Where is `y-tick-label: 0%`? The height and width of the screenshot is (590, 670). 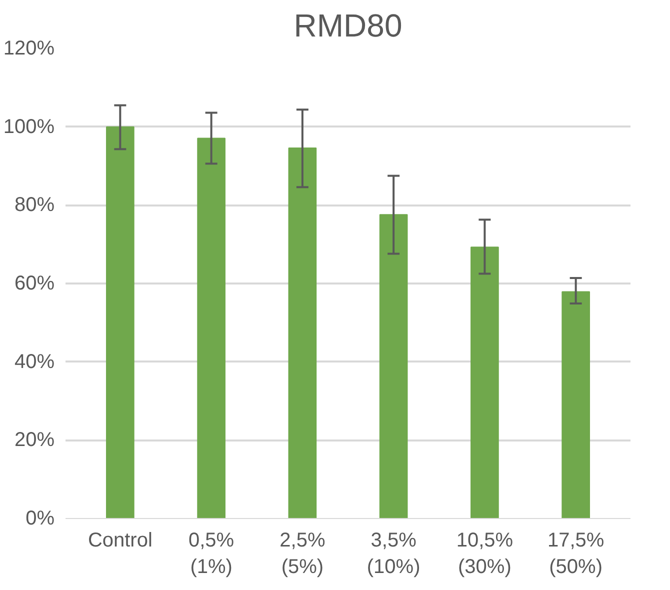 y-tick-label: 0% is located at coordinates (40, 519).